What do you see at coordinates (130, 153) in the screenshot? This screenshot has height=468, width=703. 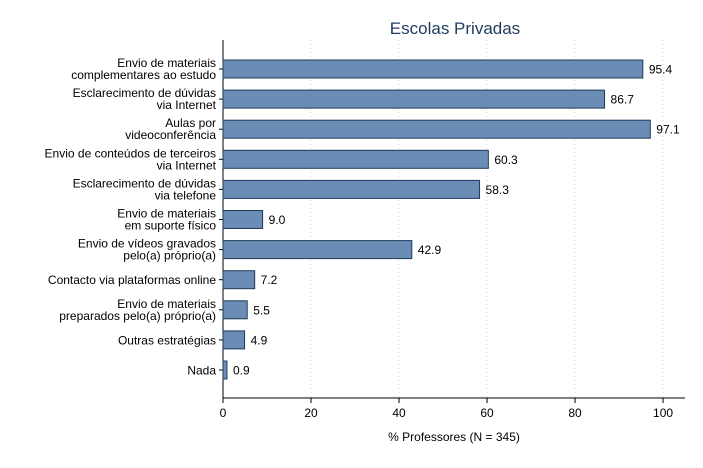 I see `category-label-line: Envio de conteúdos de terceiros` at bounding box center [130, 153].